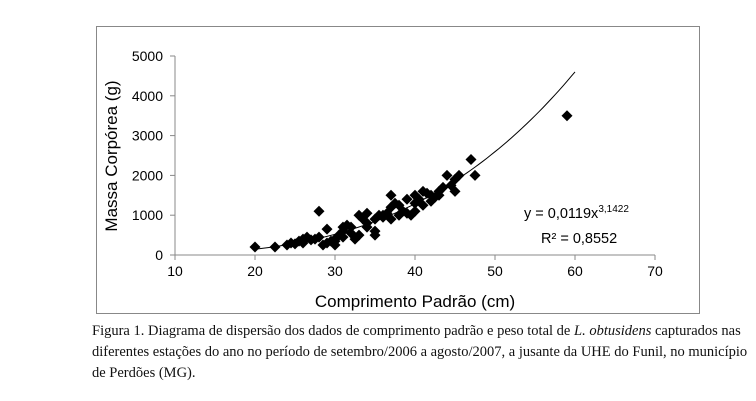  Describe the element at coordinates (147, 175) in the screenshot. I see `y-tick-label: 2000` at that location.